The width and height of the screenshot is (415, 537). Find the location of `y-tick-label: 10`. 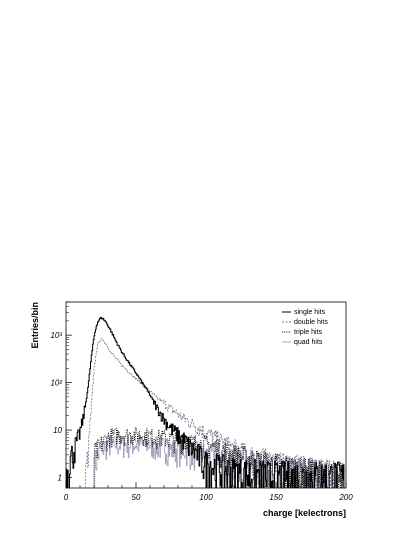

y-tick-label: 10 is located at coordinates (57, 430).